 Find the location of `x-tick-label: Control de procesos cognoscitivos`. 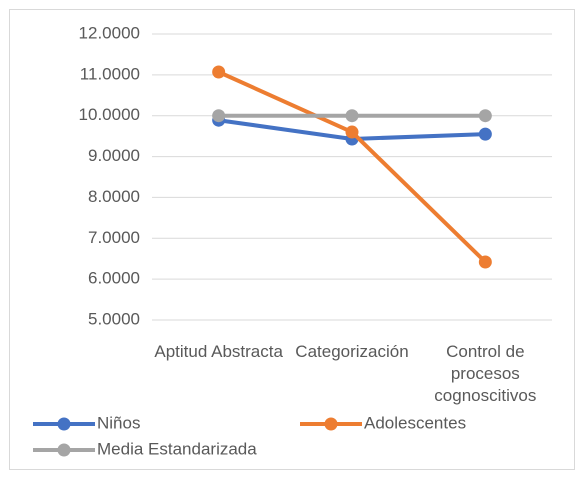

x-tick-label: Control de procesos cognoscitivos is located at coordinates (485, 373).